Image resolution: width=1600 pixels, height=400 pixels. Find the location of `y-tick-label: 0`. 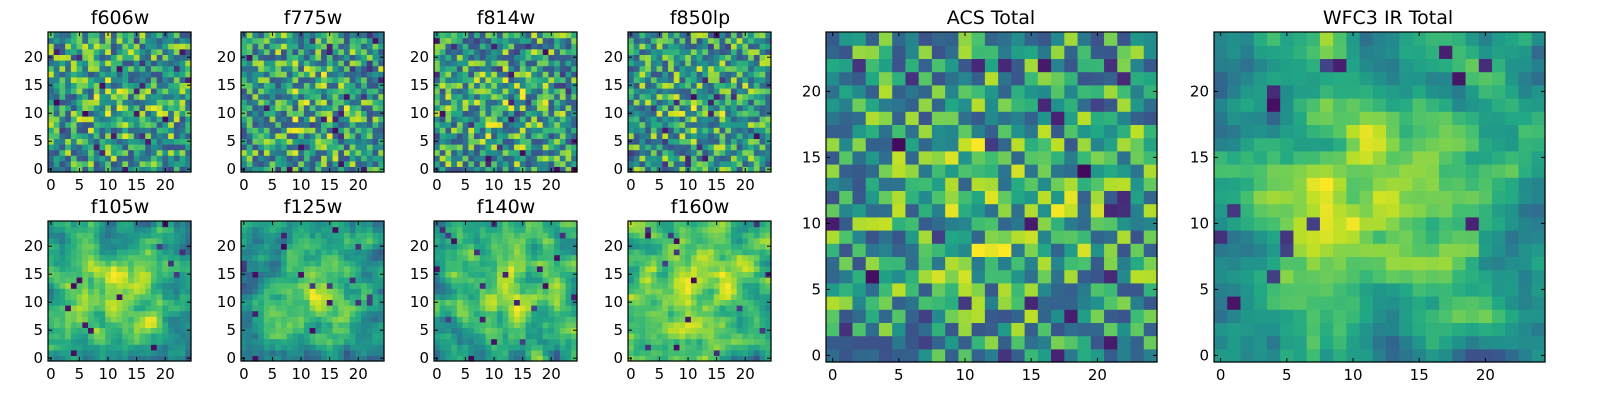

y-tick-label: 0 is located at coordinates (424, 358).